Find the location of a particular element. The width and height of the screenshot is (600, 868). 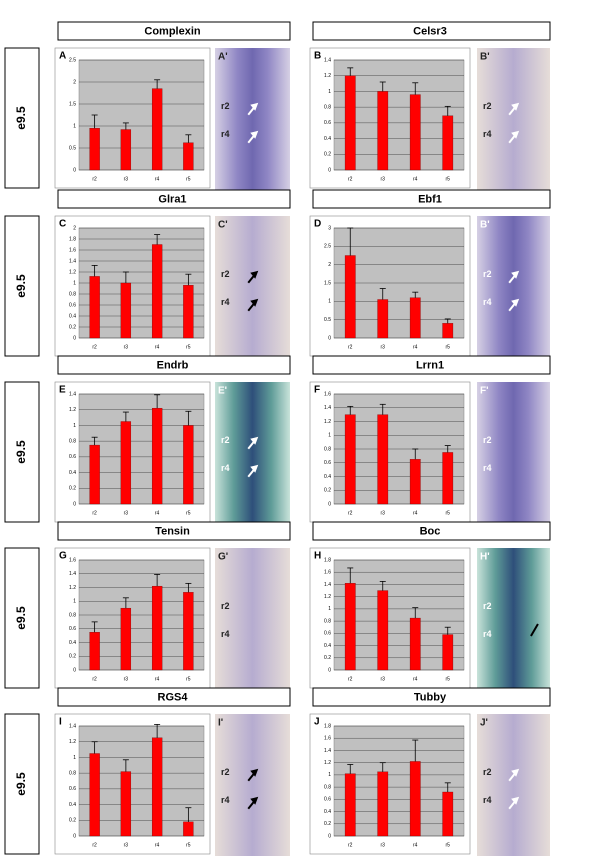

y-tick-label: 1.5 is located at coordinates (72, 104).